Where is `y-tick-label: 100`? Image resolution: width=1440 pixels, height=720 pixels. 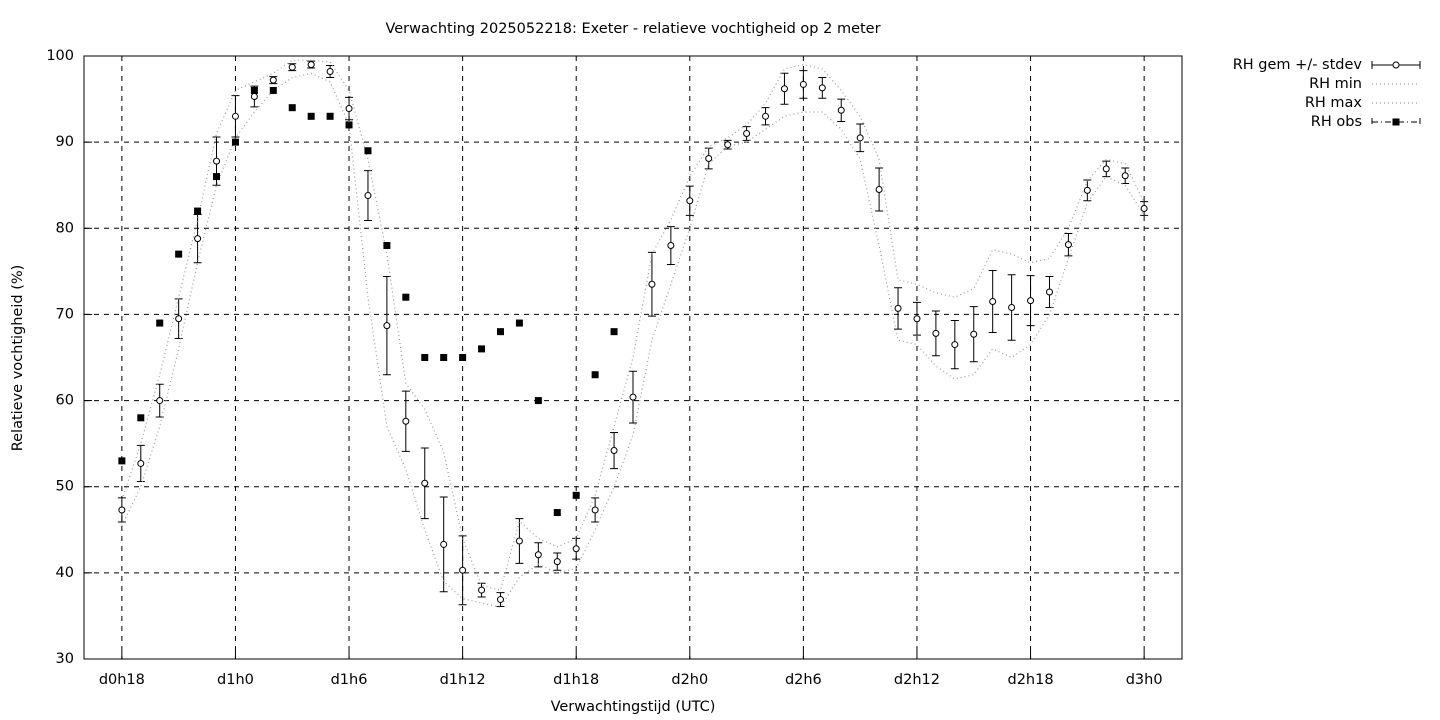 y-tick-label: 100 is located at coordinates (60, 56).